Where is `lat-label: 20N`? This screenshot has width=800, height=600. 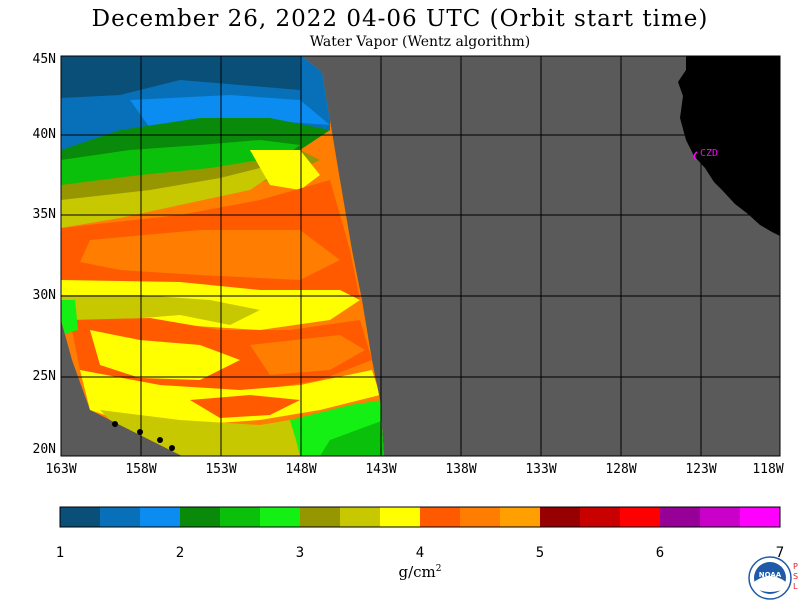
lat-label: 20N is located at coordinates (44, 449).